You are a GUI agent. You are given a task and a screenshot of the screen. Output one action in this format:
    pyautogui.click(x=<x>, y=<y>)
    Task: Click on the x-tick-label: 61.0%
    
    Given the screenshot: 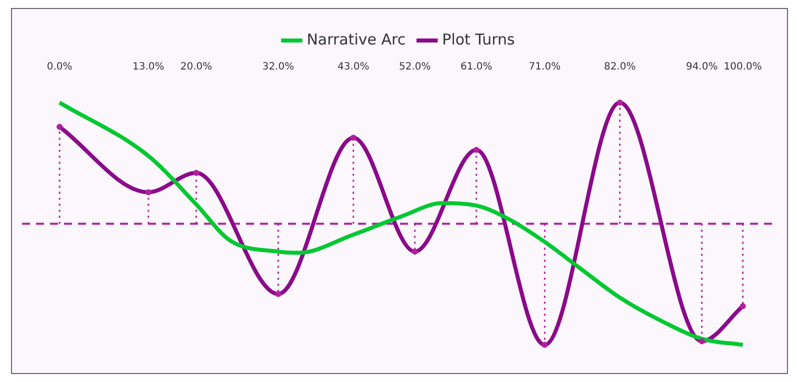 What is the action you would take?
    pyautogui.click(x=476, y=67)
    